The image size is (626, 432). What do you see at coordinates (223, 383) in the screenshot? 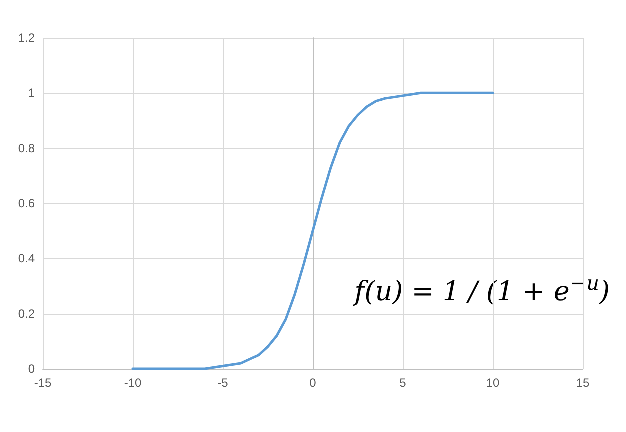
I see `x-tick-label: -5` at bounding box center [223, 383].